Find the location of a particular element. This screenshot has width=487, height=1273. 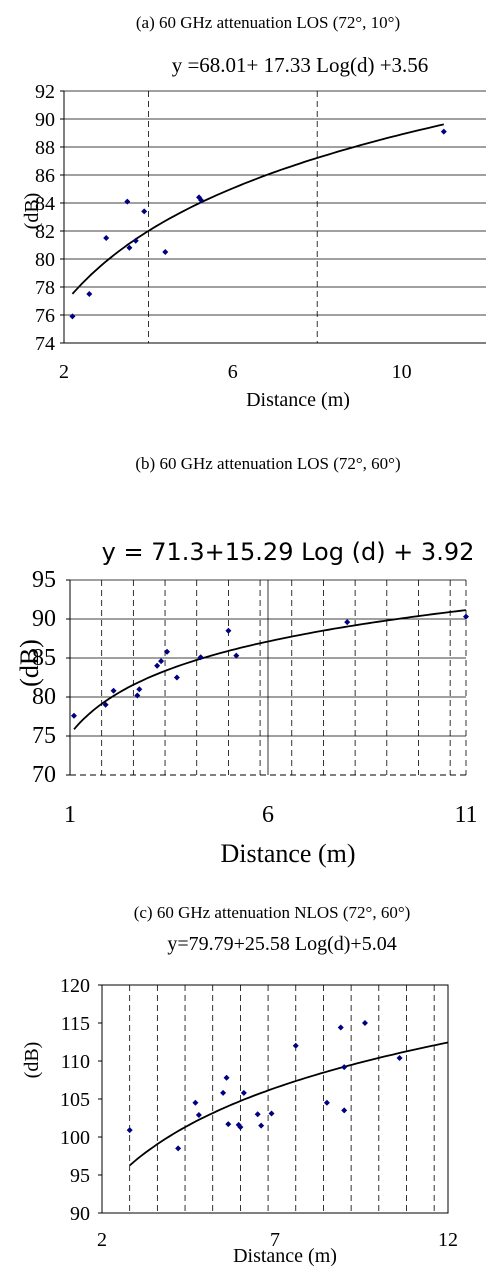

y-tick-label: 105 is located at coordinates (75, 1100).